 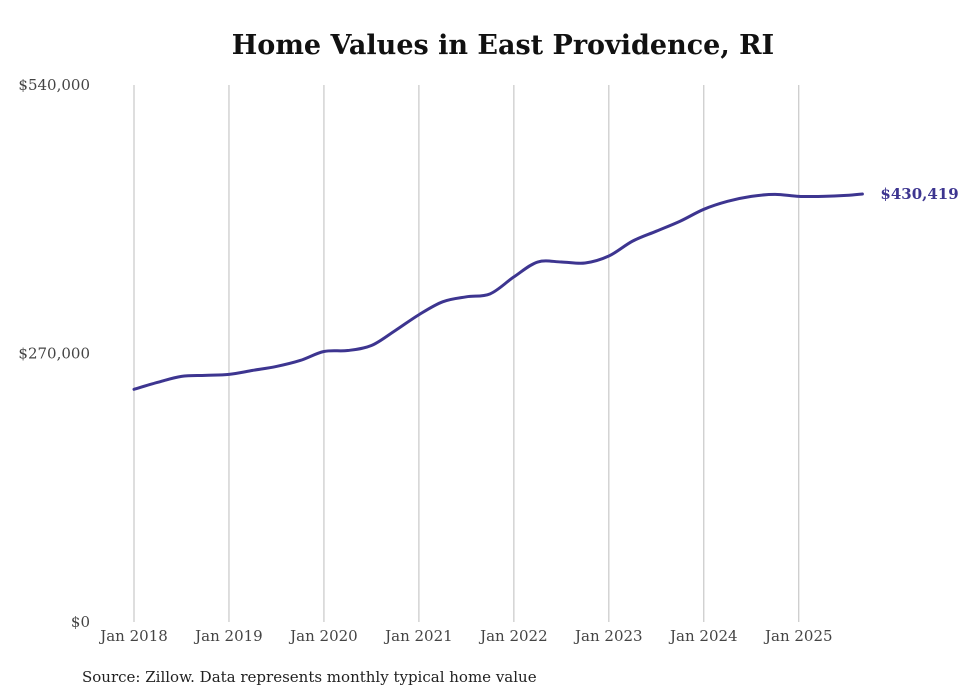 What do you see at coordinates (418, 636) in the screenshot?
I see `x-tick-label: Jan 2021` at bounding box center [418, 636].